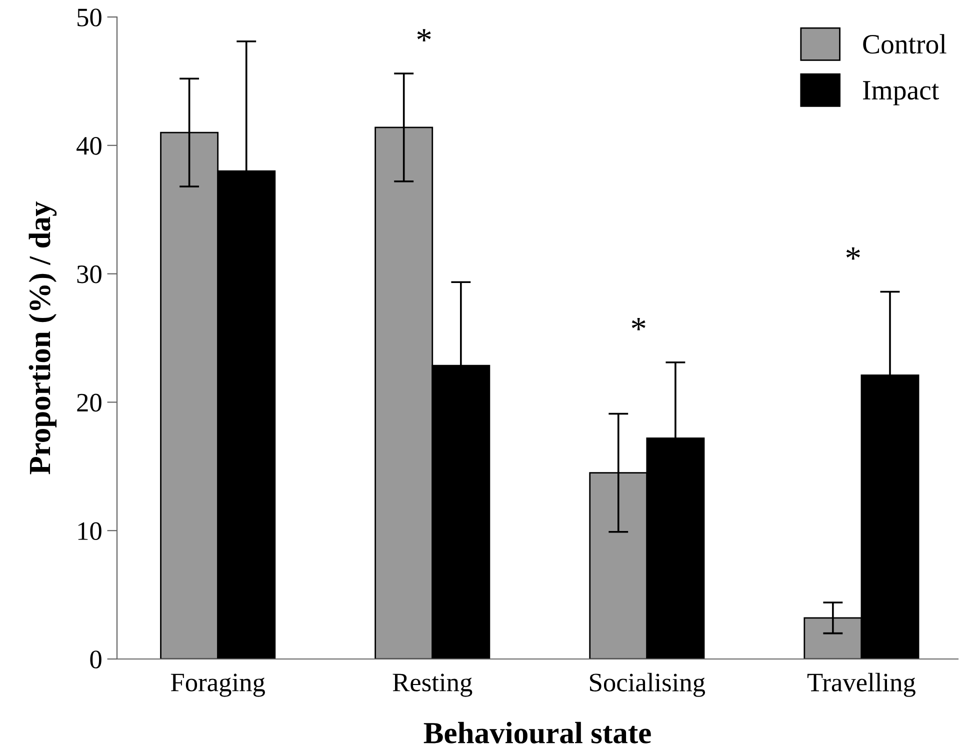 This screenshot has width=960, height=756. Describe the element at coordinates (89, 146) in the screenshot. I see `y-tick-label: 40` at that location.